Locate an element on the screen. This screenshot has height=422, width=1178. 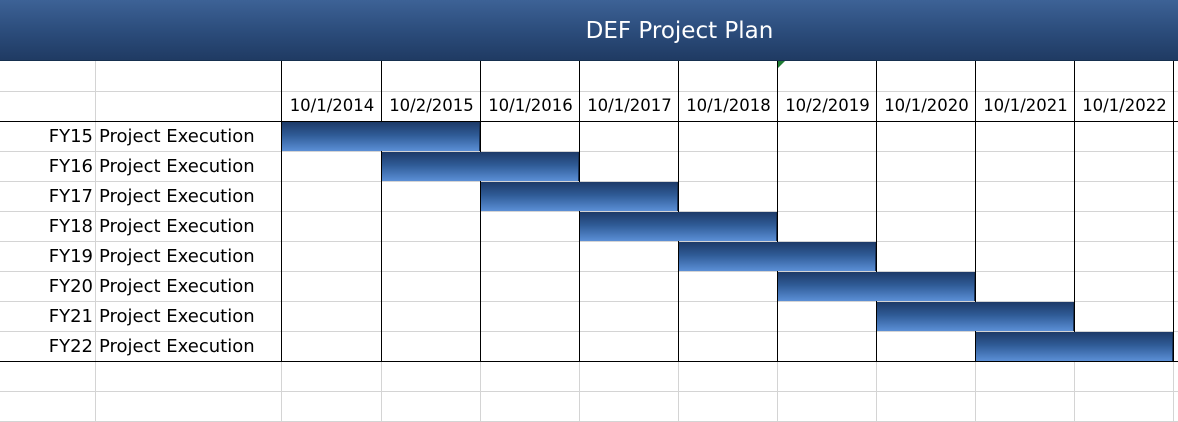
task-fiscal-year: FY15 is located at coordinates (70, 136).